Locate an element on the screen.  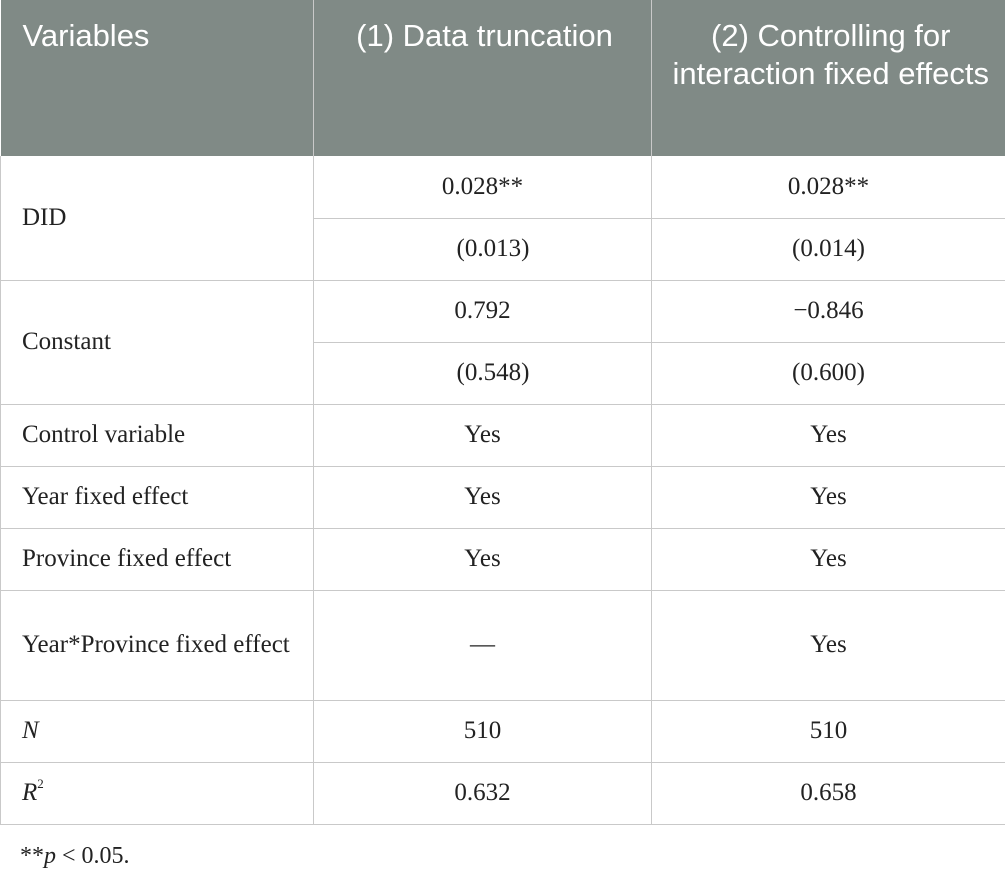
row-label-year-province-fe: Year*Province fixed effect is located at coordinates (157, 645).